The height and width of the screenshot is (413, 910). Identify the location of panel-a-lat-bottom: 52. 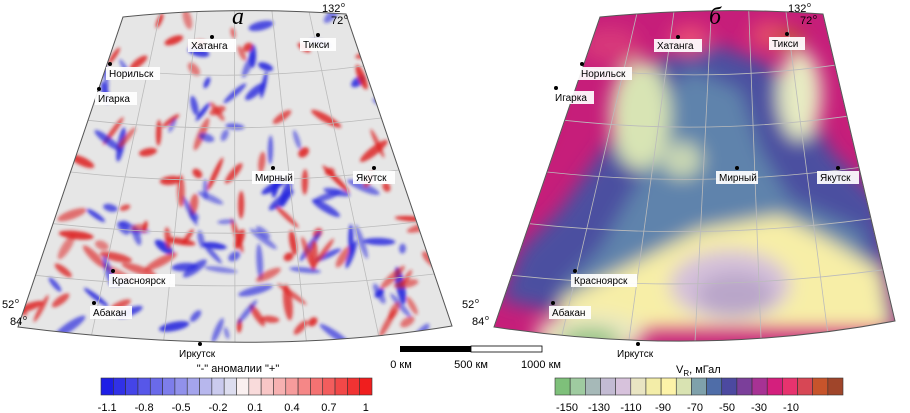
(8, 305).